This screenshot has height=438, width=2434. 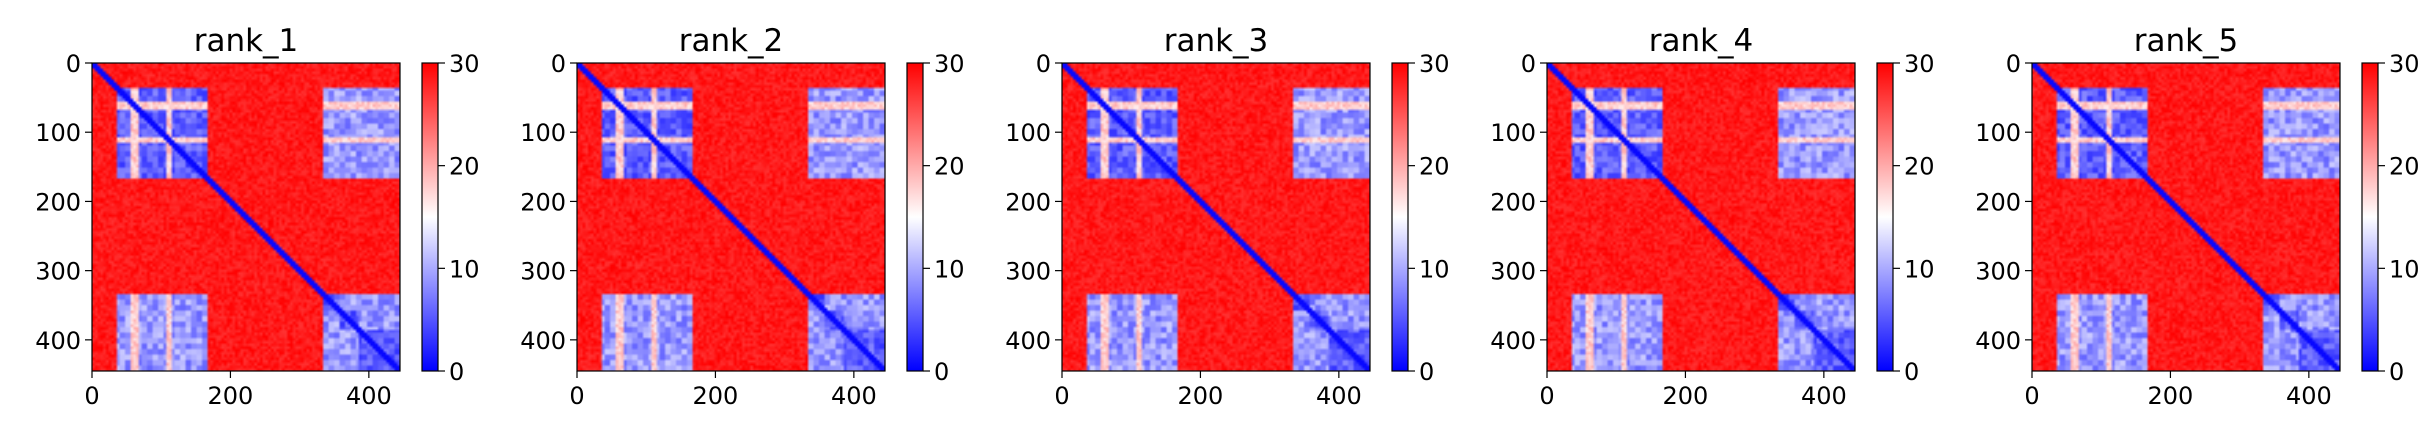 What do you see at coordinates (246, 41) in the screenshot?
I see `panel-title: rank_1` at bounding box center [246, 41].